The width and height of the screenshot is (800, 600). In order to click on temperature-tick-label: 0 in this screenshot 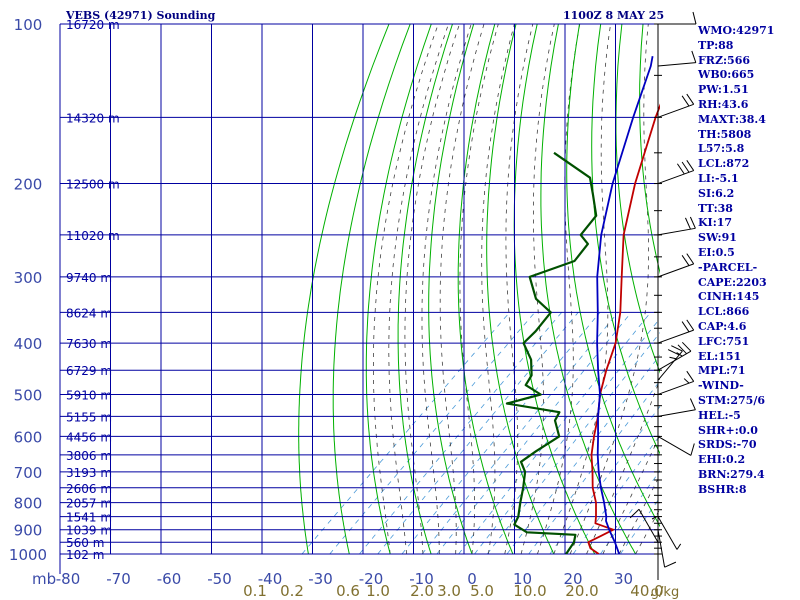, I will do `click(472, 579)`.